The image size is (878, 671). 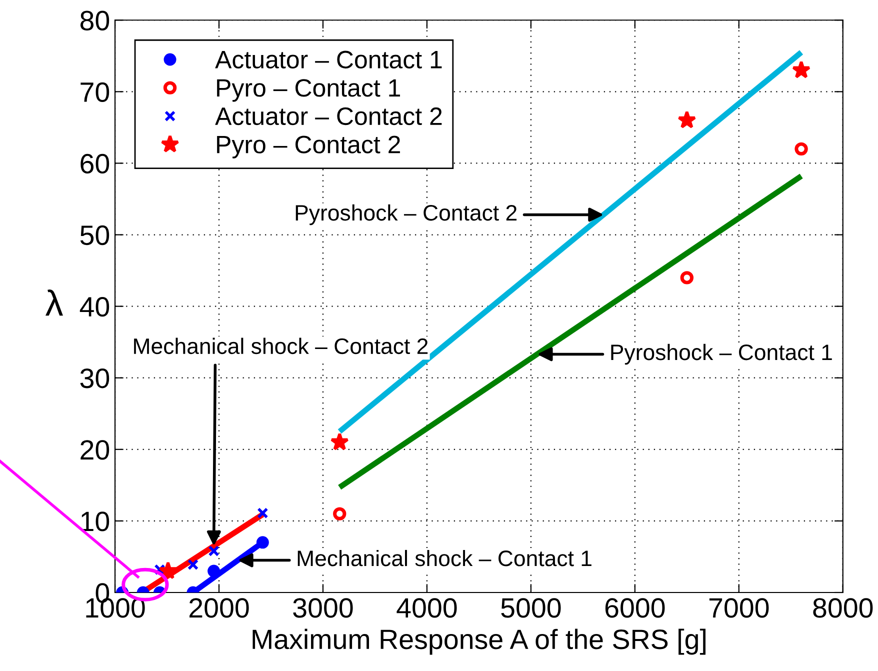 I want to click on legend-label: Actuator – Contact 1, so click(x=328, y=59).